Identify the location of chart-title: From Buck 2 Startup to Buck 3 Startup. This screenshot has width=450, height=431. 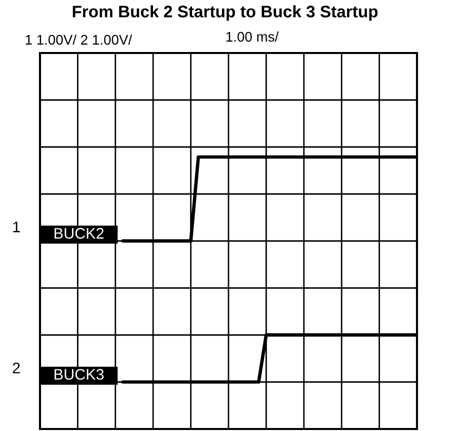
(225, 13).